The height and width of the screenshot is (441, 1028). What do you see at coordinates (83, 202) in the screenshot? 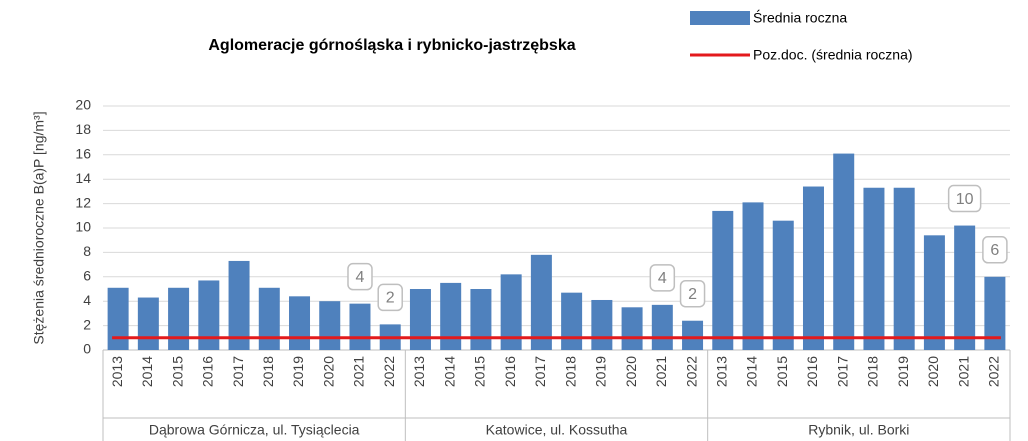
I see `y-tick-label: 12` at bounding box center [83, 202].